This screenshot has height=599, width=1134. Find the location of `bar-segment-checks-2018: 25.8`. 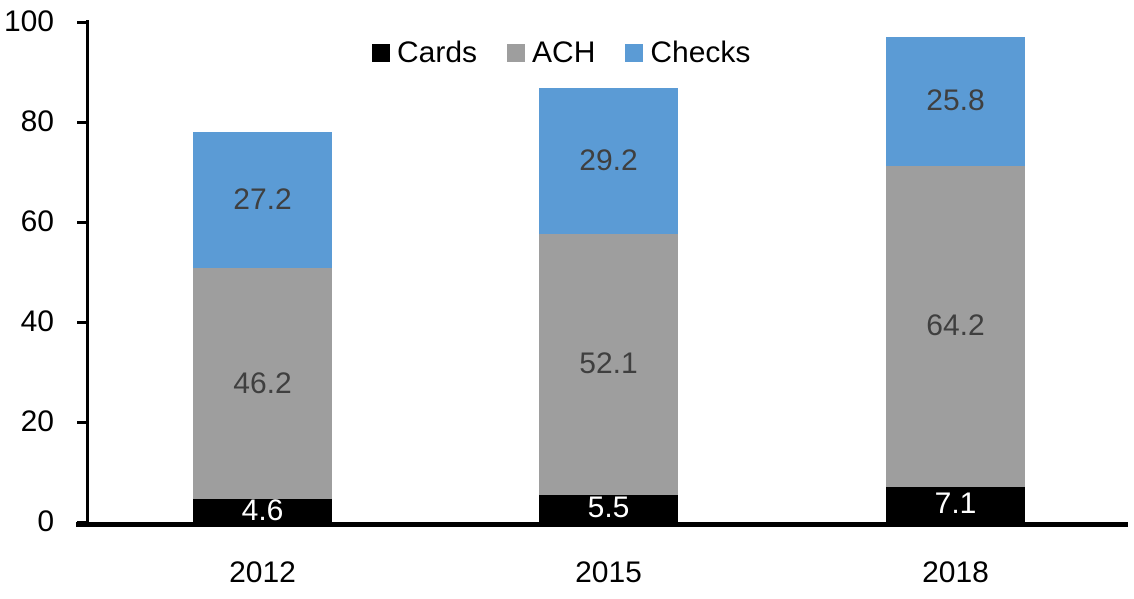

bar-segment-checks-2018: 25.8 is located at coordinates (955, 101).